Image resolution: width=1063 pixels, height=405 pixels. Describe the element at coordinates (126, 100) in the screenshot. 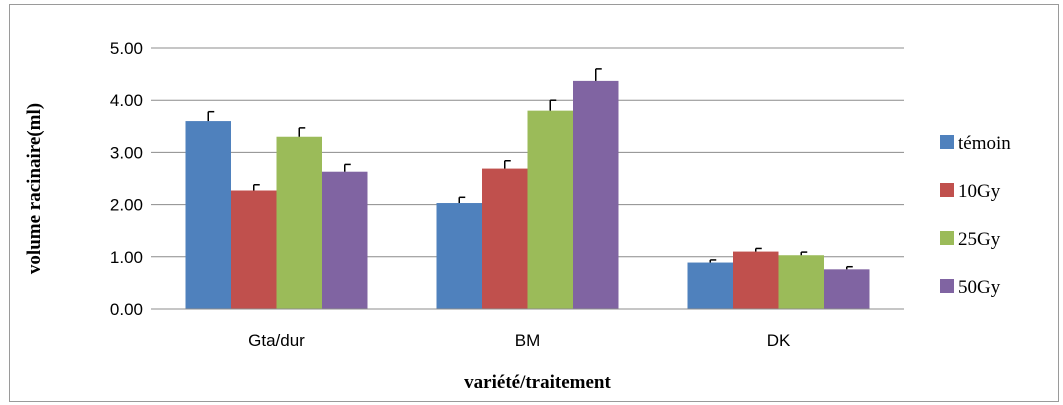

I see `y-tick-label: 4.00` at that location.